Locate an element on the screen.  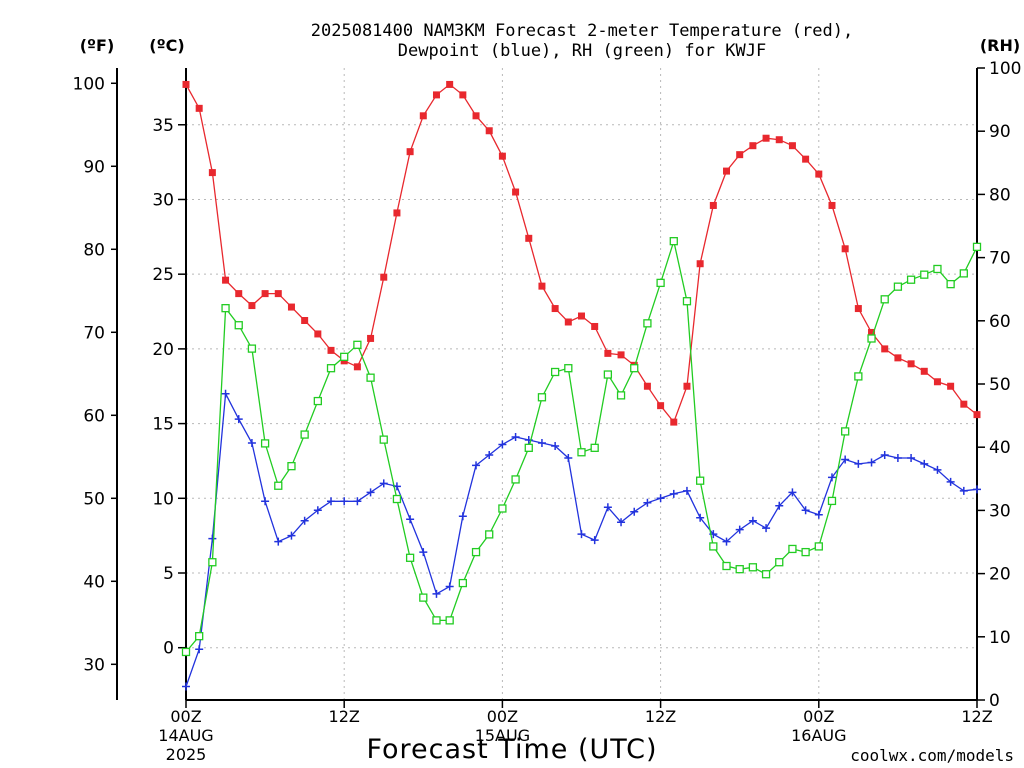
fahrenheit-tick-label: 100 is located at coordinates (89, 84).